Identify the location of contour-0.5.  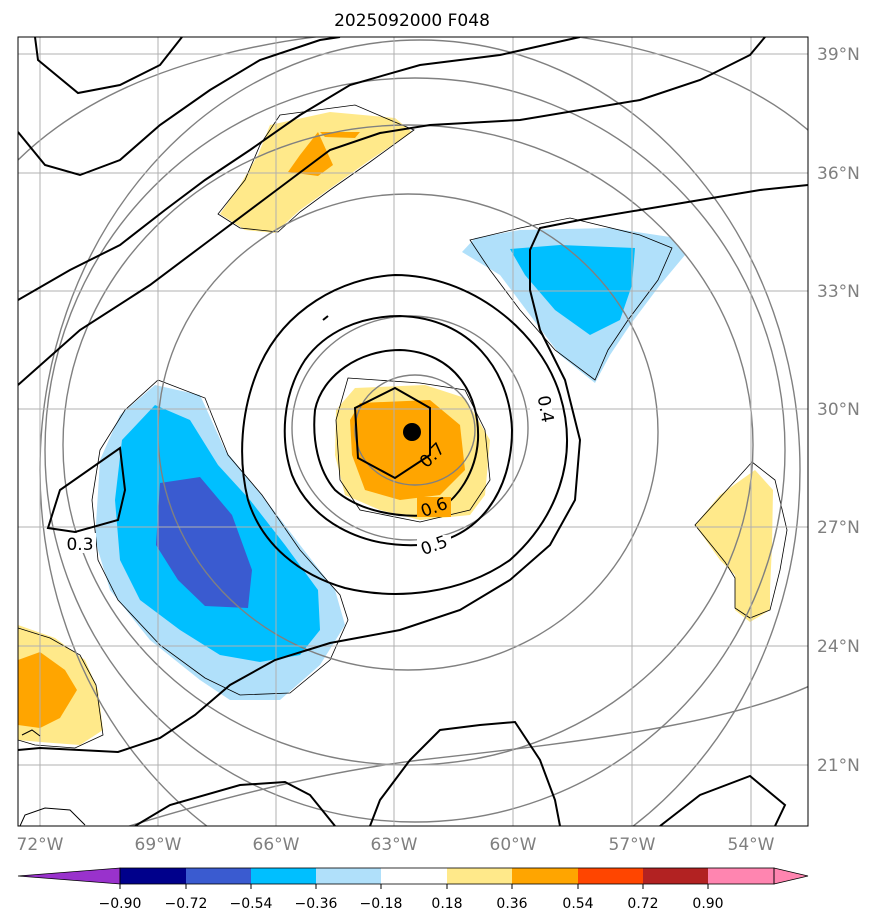
(398, 430).